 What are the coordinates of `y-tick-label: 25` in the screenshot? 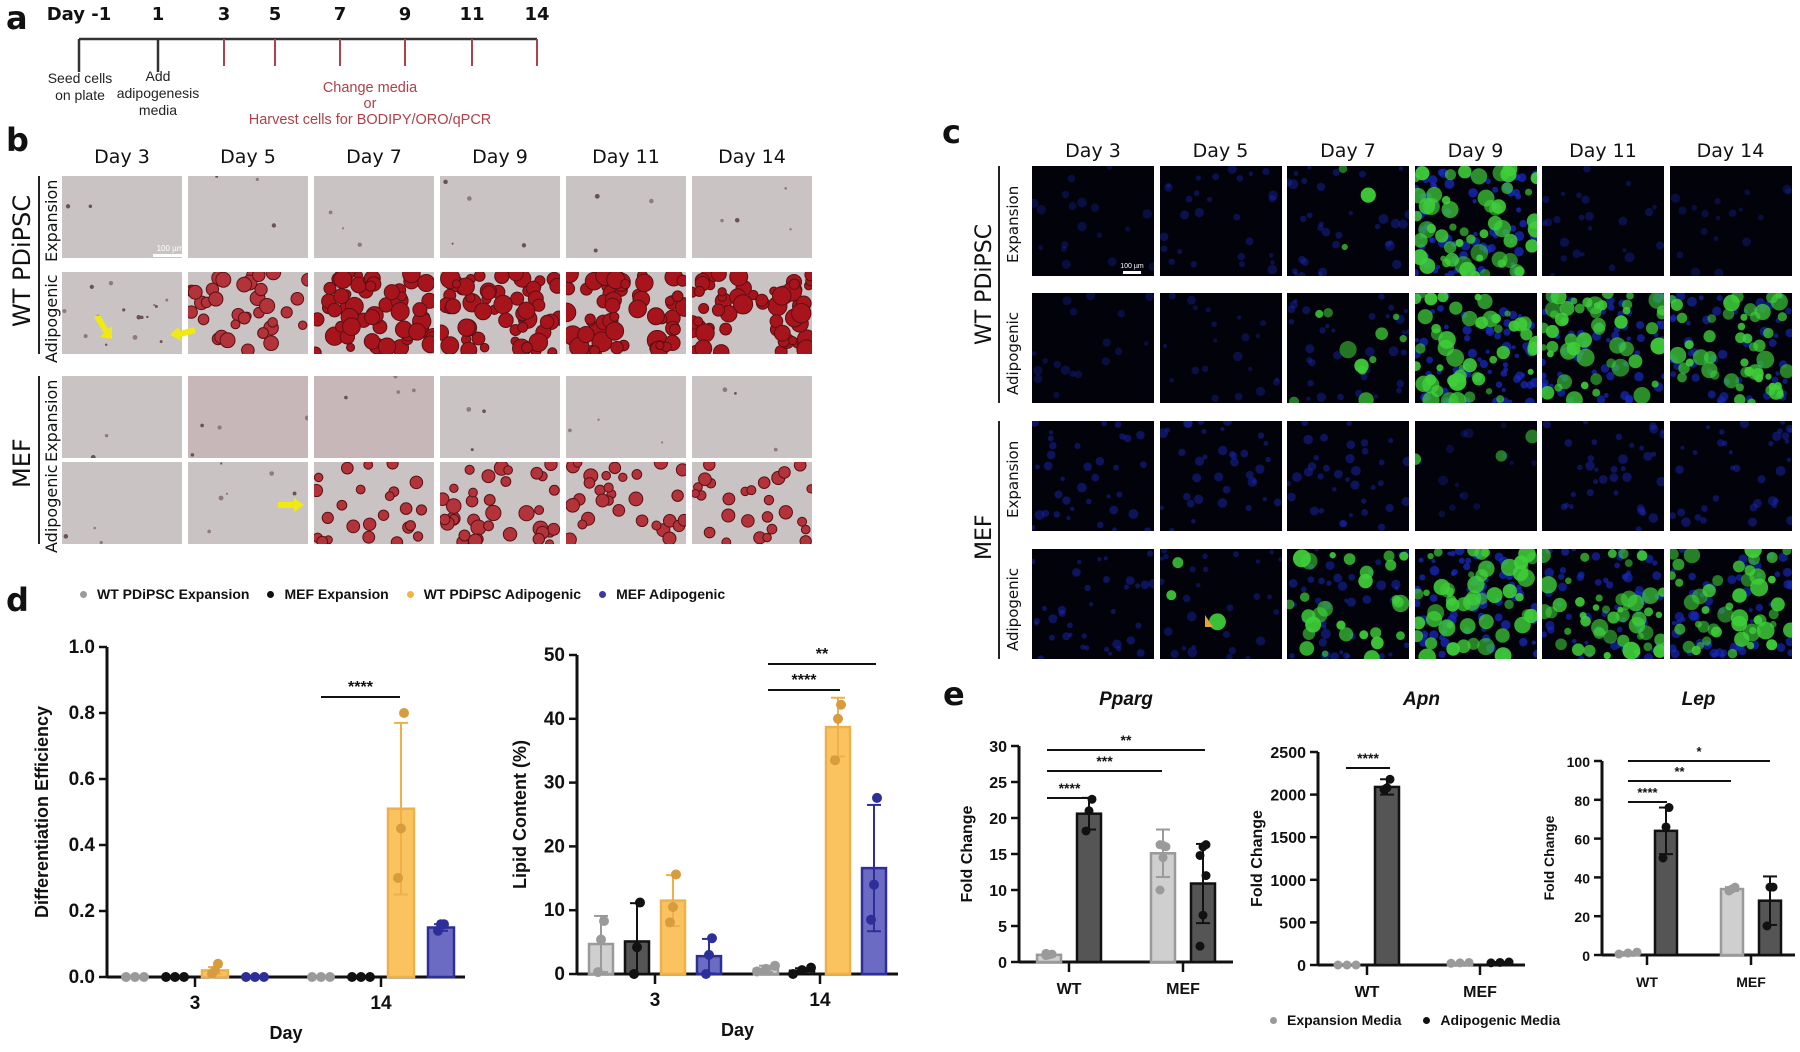 It's located at (998, 783).